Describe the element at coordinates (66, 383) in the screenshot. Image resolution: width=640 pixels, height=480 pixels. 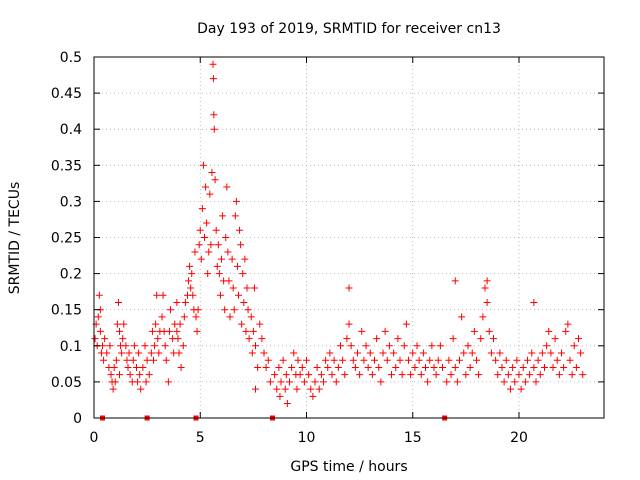
I see `y-tick-label: 0.05` at that location.